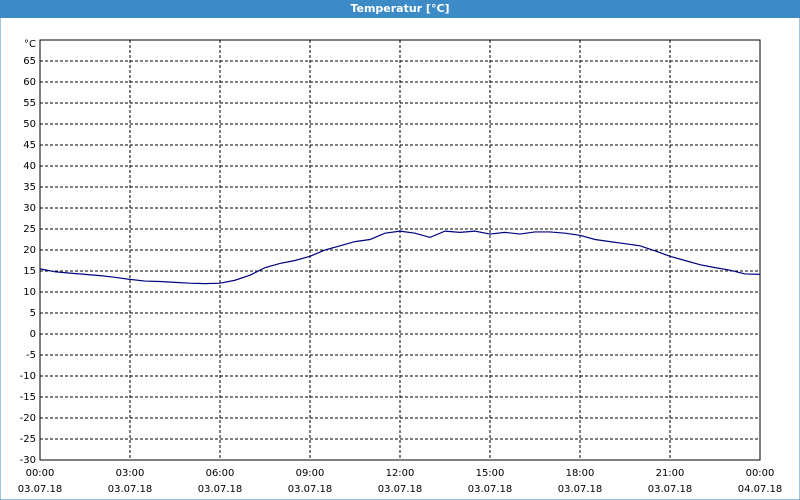 This screenshot has width=800, height=500. What do you see at coordinates (33, 334) in the screenshot?
I see `y-tick-label: 0` at bounding box center [33, 334].